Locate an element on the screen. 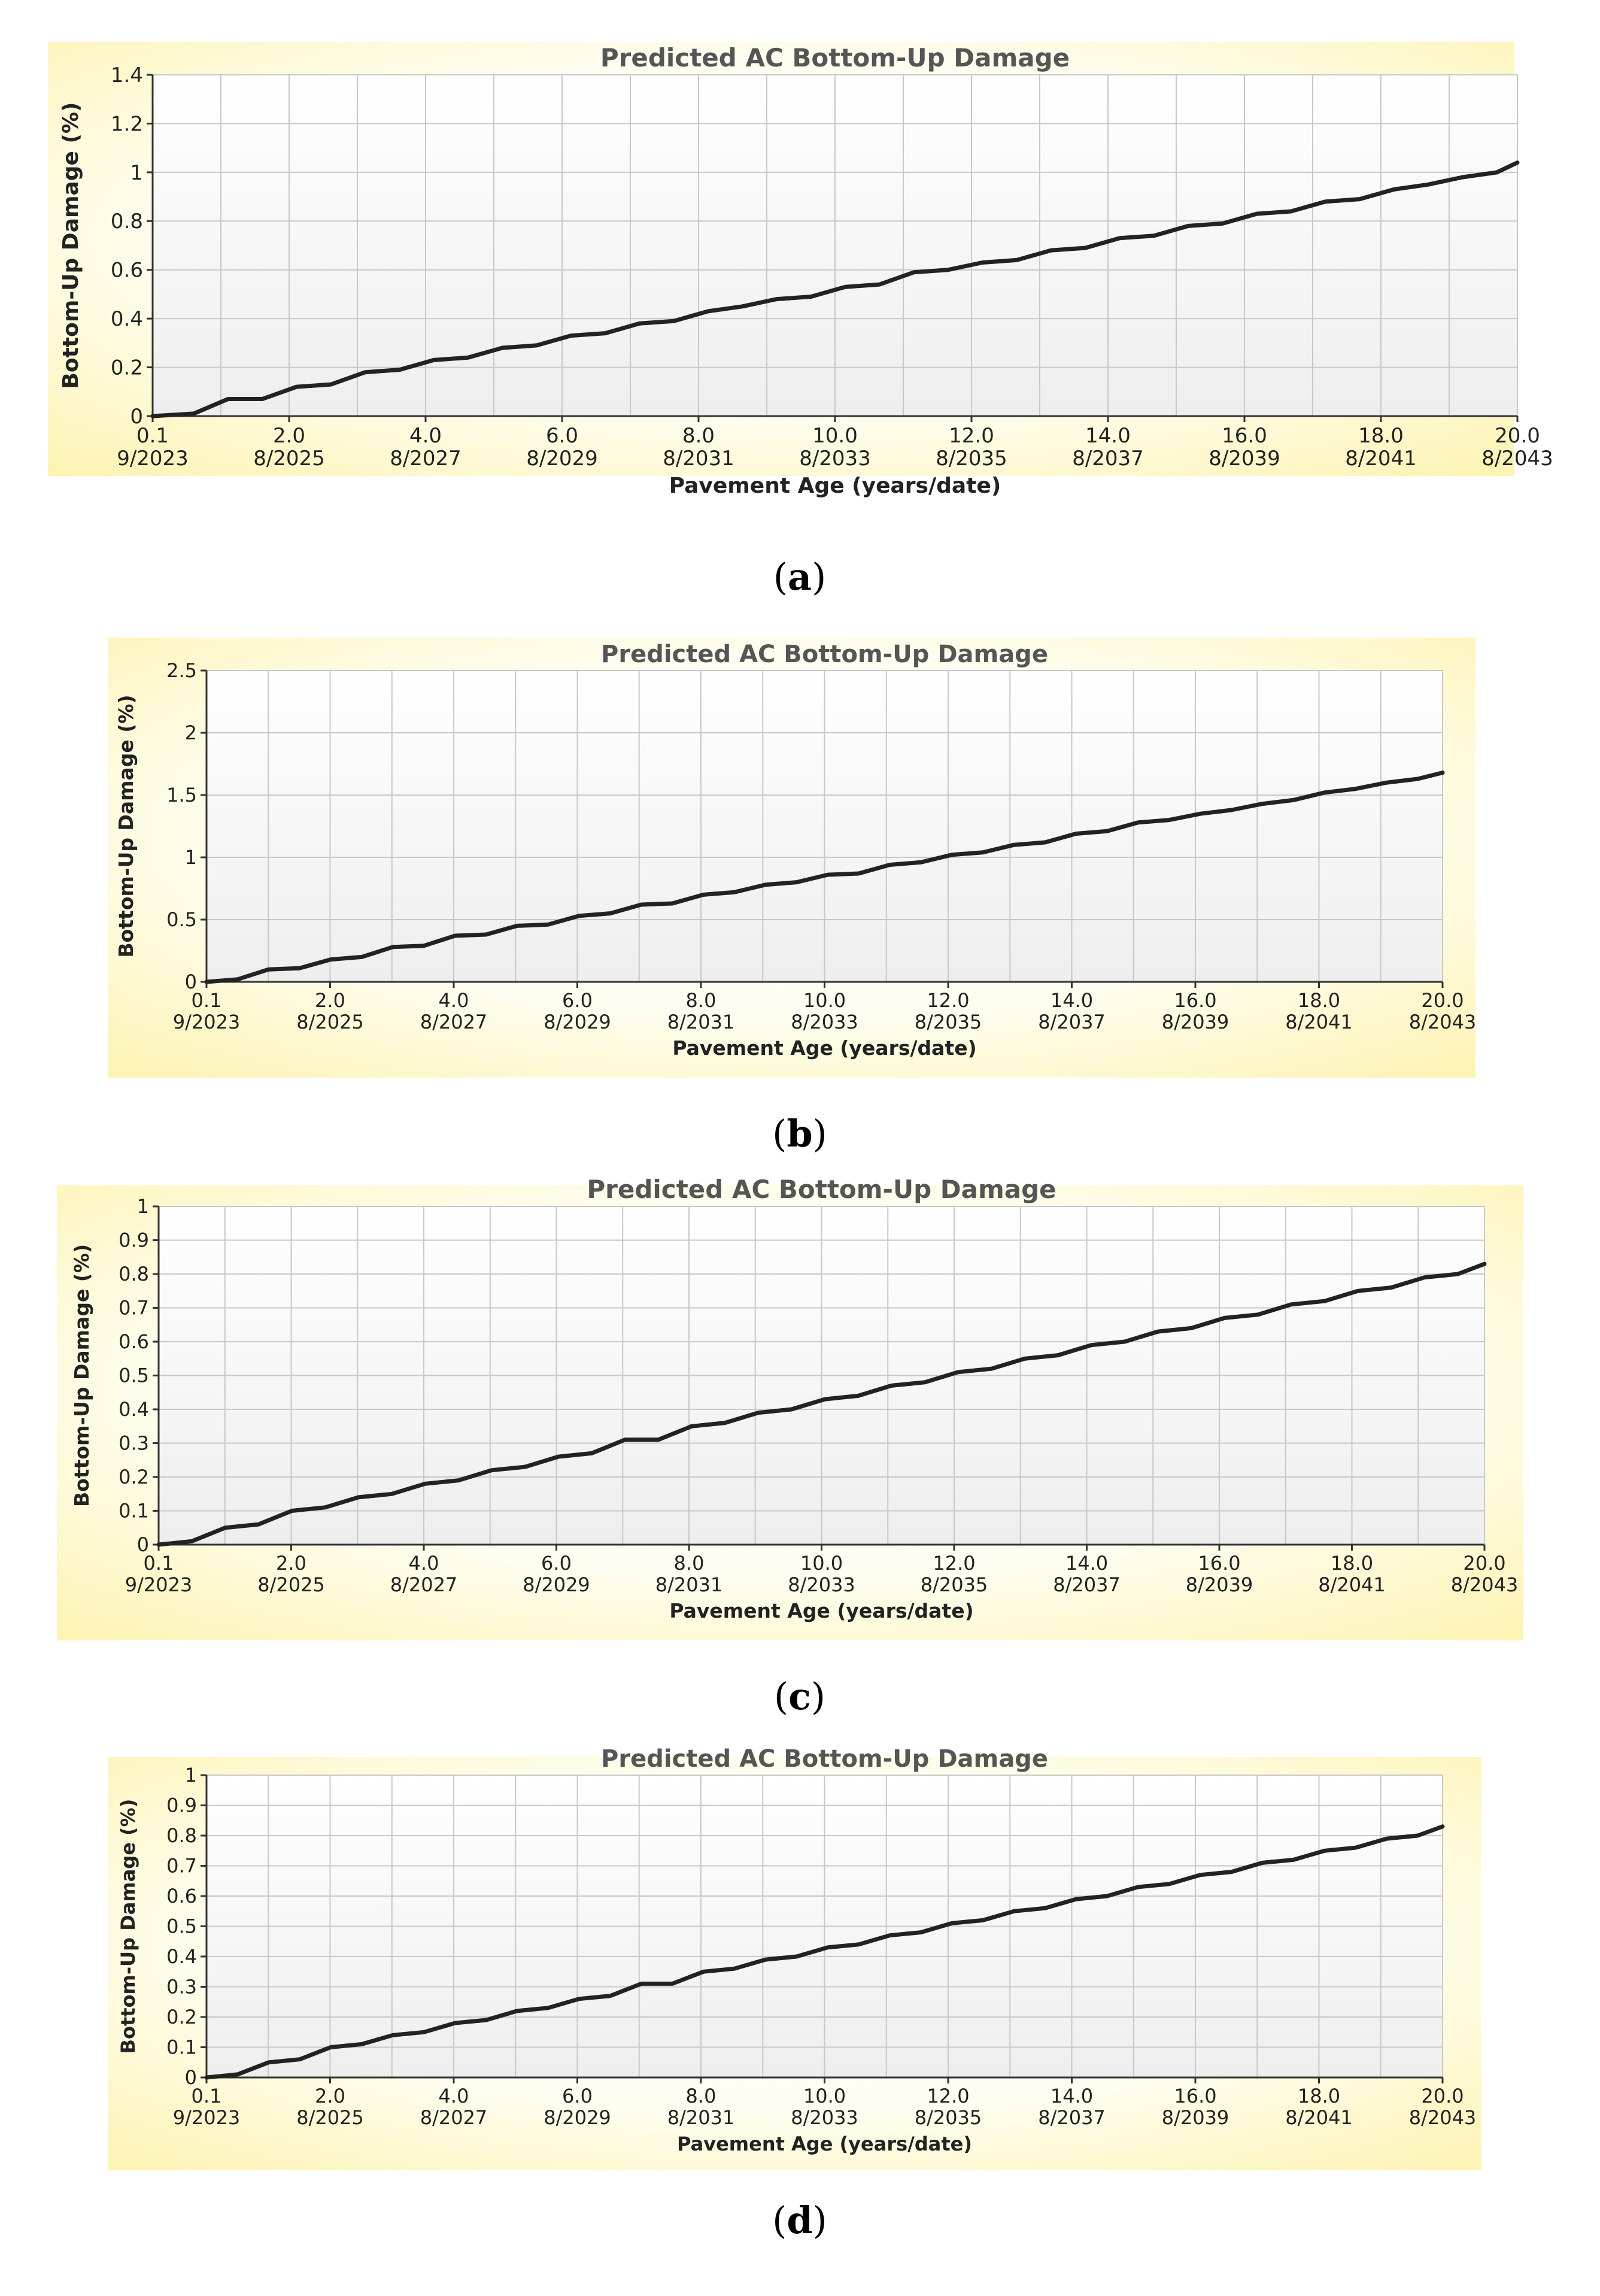 The height and width of the screenshot is (2296, 1600). y-tick-label: 1 is located at coordinates (191, 858).